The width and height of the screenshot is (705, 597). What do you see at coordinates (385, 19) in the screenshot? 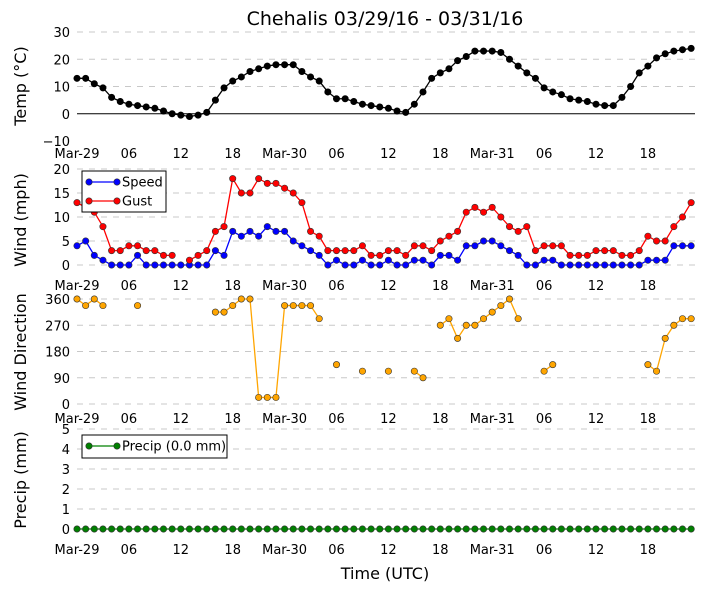
I see `chart-title: Chehalis 03/29/16 - 03/31/16` at bounding box center [385, 19].